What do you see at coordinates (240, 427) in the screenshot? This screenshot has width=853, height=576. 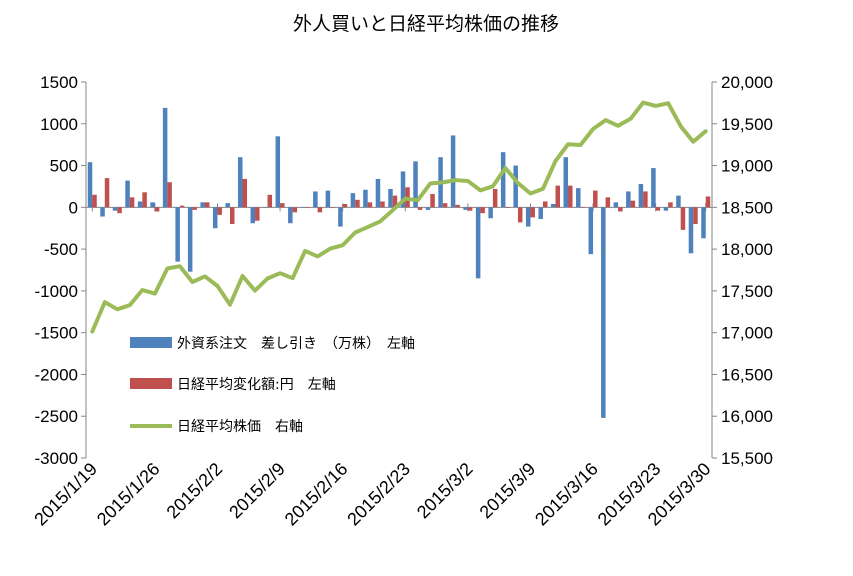 I see `legend-label: 日経平均株価 右軸` at bounding box center [240, 427].